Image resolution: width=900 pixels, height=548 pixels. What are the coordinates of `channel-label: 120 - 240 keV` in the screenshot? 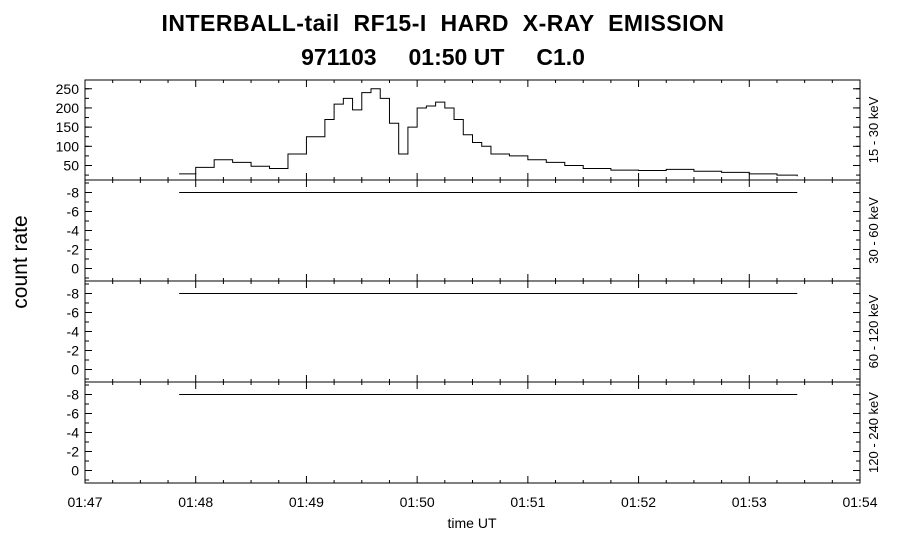 It's located at (873, 432).